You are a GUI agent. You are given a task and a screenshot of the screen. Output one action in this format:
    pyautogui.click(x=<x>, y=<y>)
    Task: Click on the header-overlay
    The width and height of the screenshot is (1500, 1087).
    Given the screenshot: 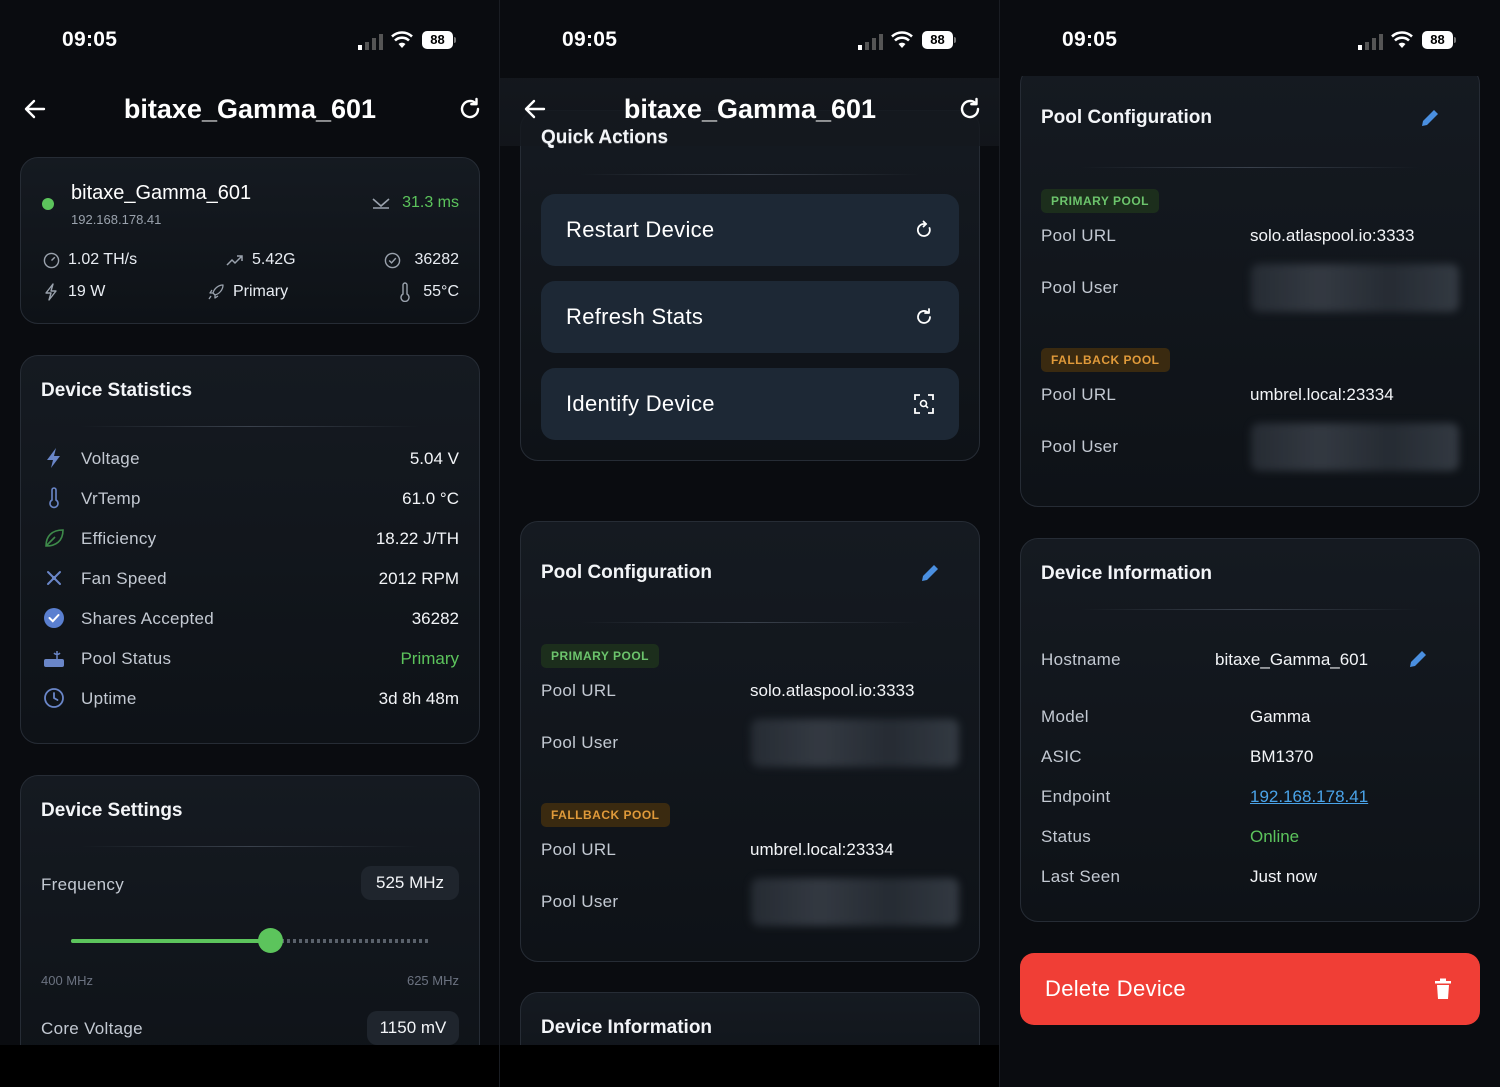 What is the action you would take?
    pyautogui.click(x=749, y=112)
    